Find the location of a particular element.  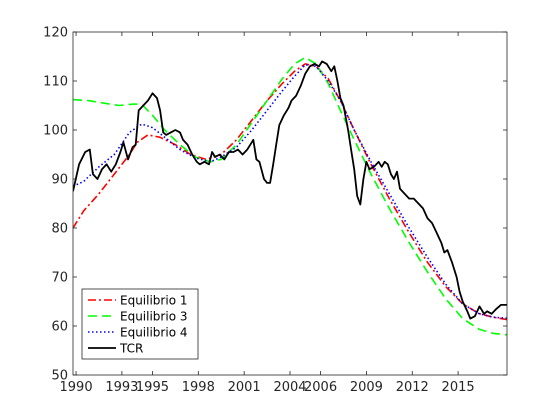

x-tick-label: 1995 is located at coordinates (152, 387).